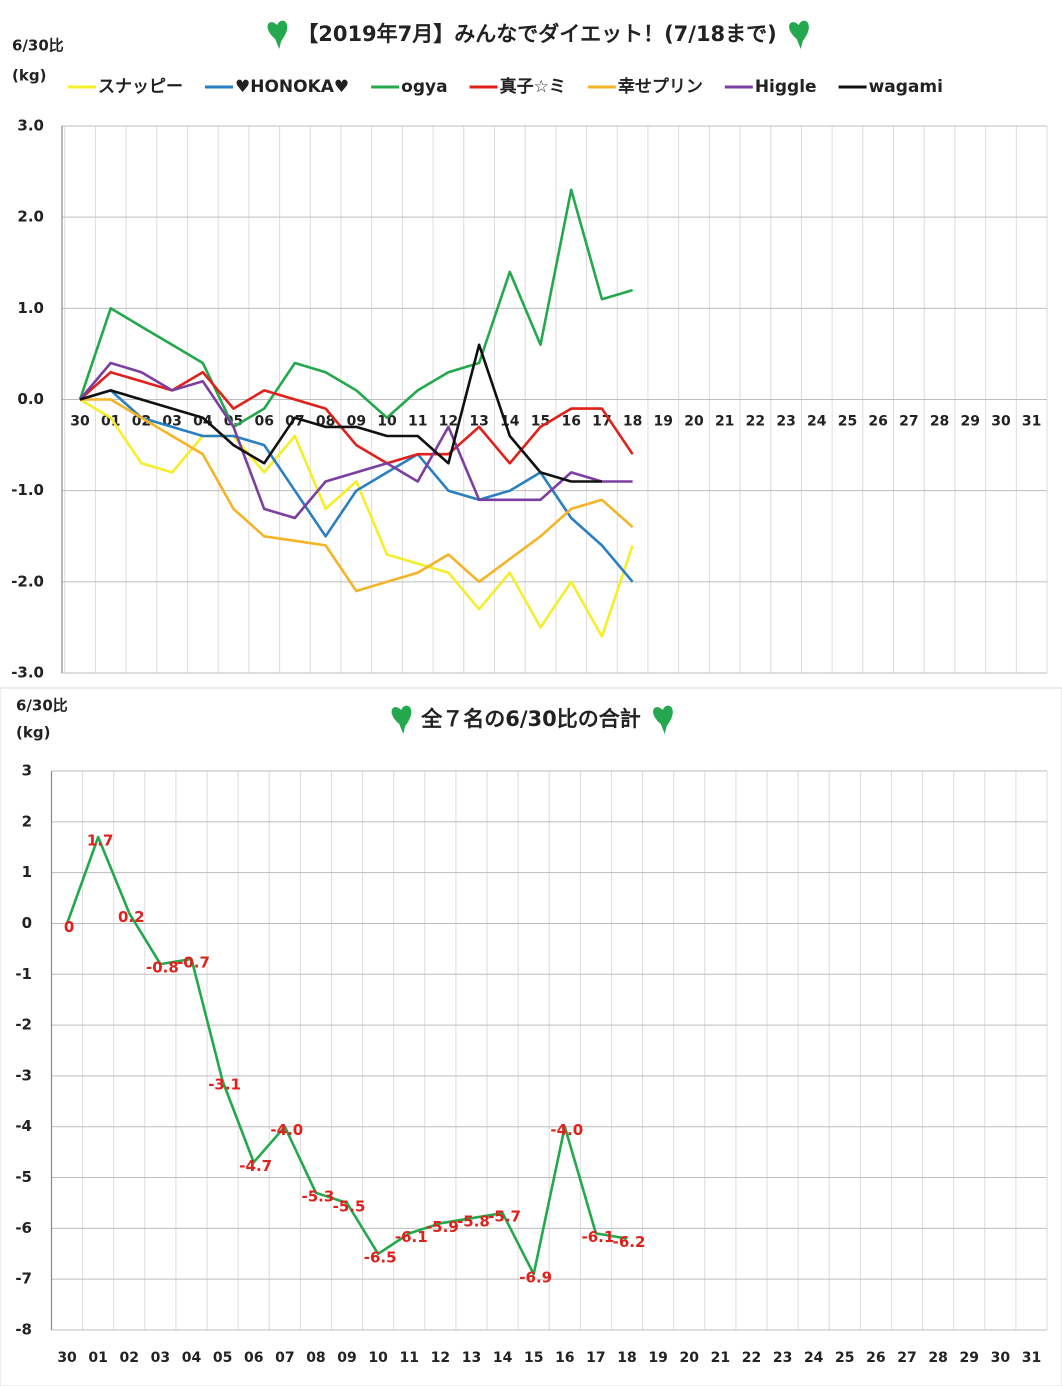  What do you see at coordinates (786, 87) in the screenshot?
I see `legend-label: Higgle` at bounding box center [786, 87].